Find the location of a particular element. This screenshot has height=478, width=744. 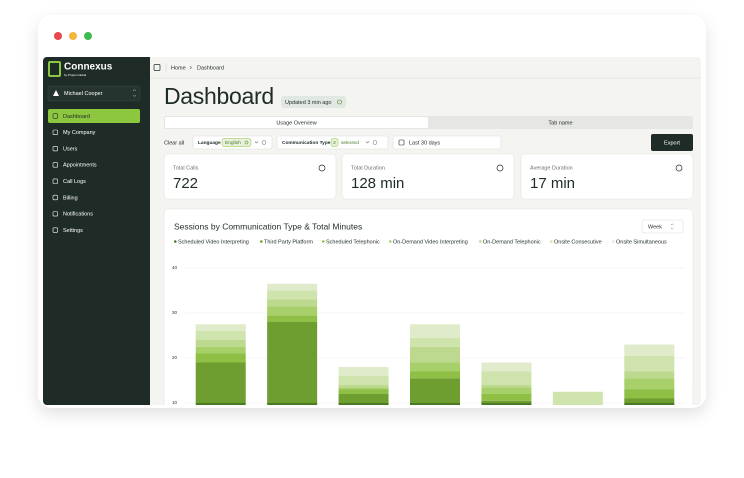

user-icon is located at coordinates (56, 93).